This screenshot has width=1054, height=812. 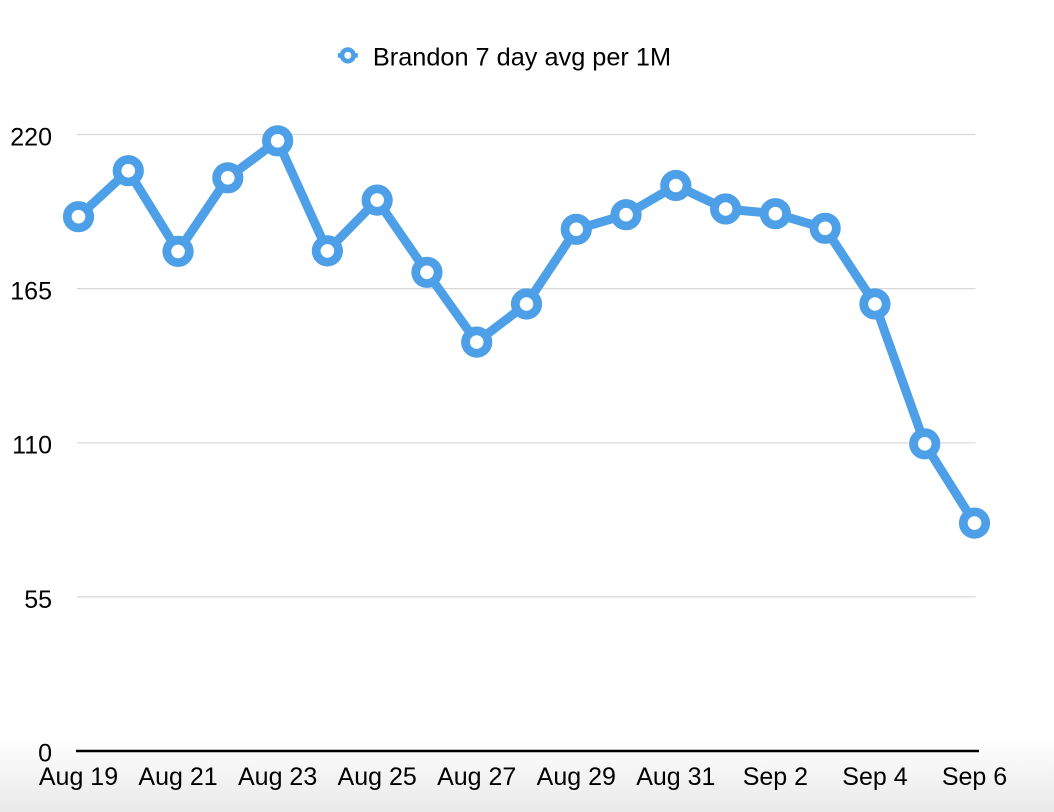 I want to click on svg-text: Aug 31, so click(x=675, y=777).